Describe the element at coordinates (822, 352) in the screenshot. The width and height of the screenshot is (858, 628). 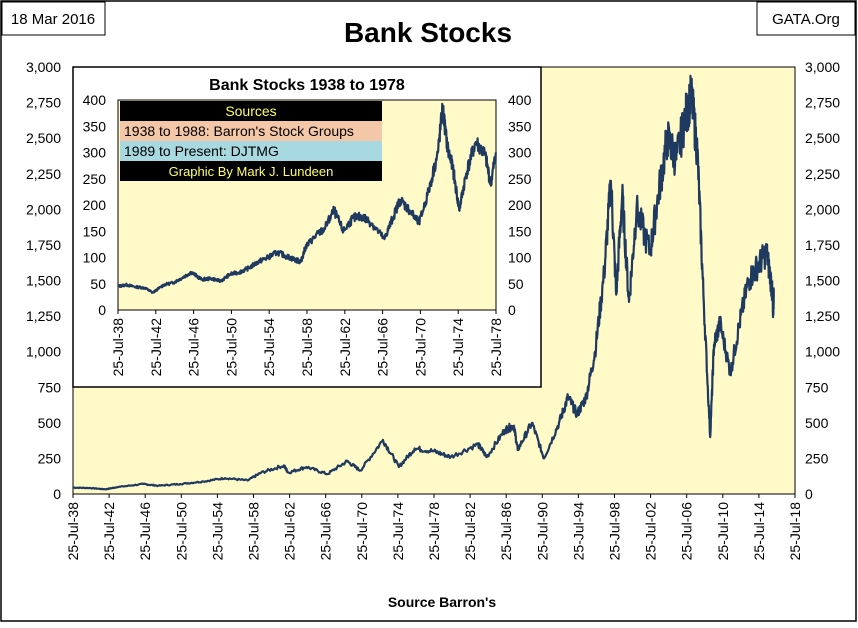
I see `main-y-tick-right-label: 1,000` at that location.